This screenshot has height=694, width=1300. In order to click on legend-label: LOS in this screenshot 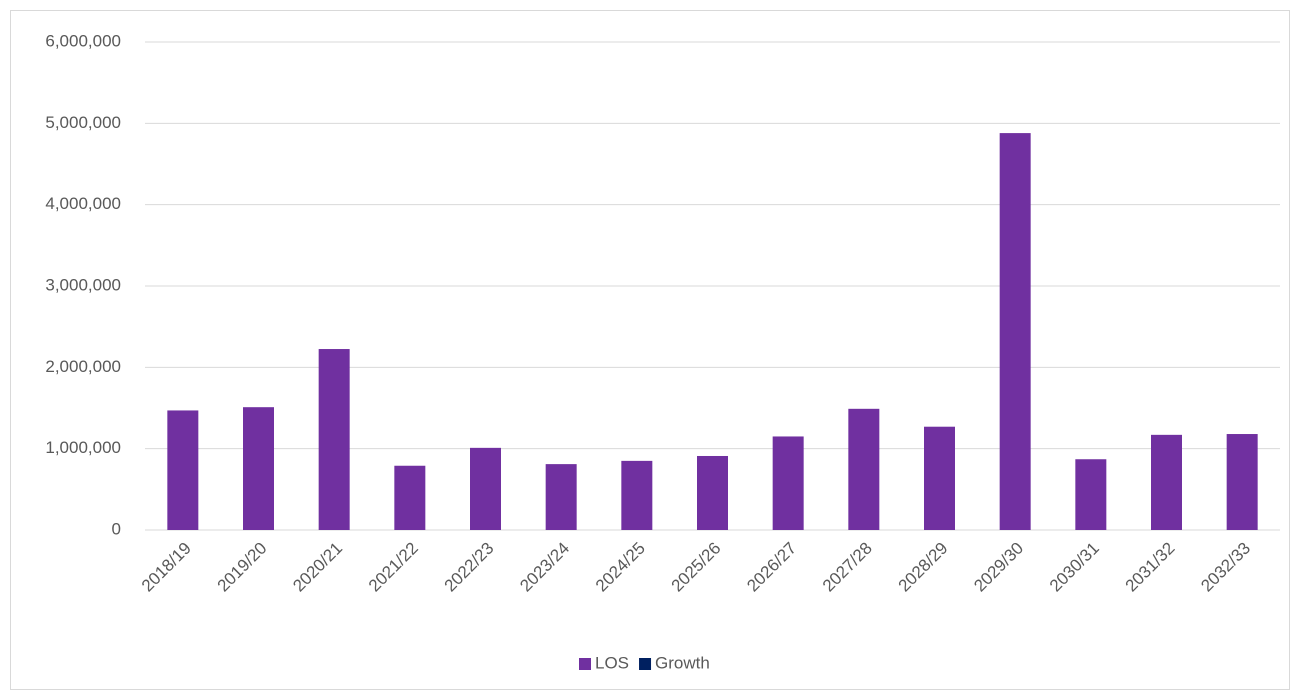, I will do `click(612, 662)`.